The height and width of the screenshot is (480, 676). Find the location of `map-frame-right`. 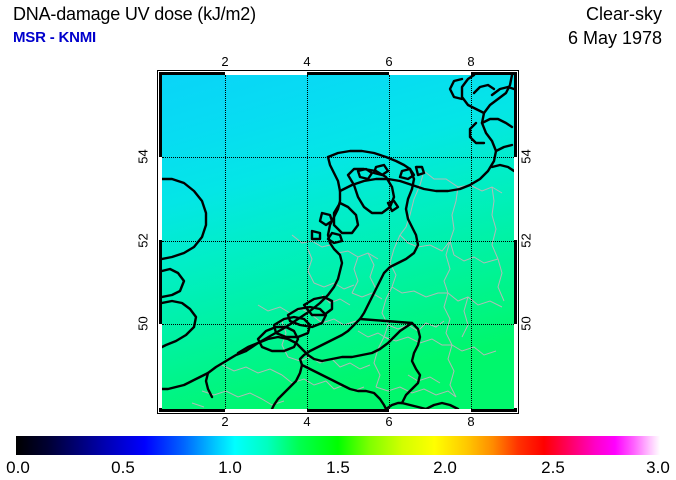

map-frame-right is located at coordinates (515, 242).